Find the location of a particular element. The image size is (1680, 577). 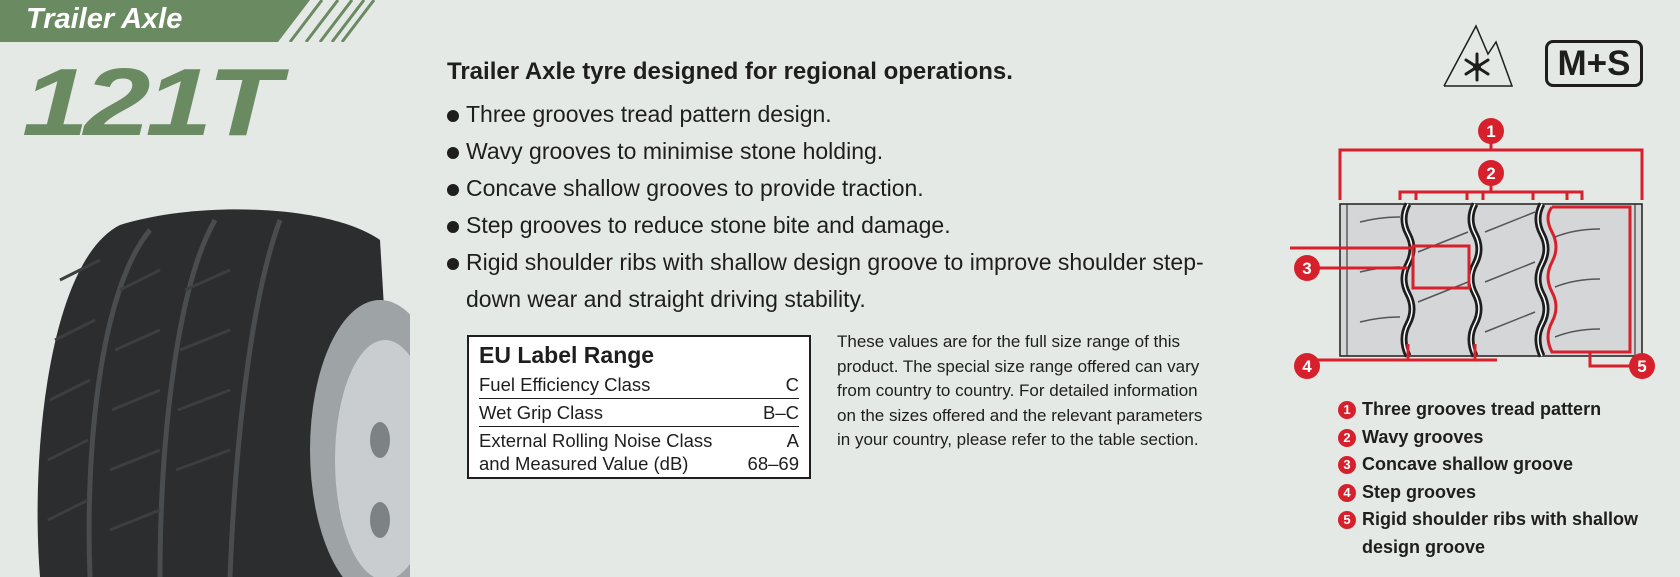

legend-item: 2 Wavy grooves is located at coordinates (1498, 438).